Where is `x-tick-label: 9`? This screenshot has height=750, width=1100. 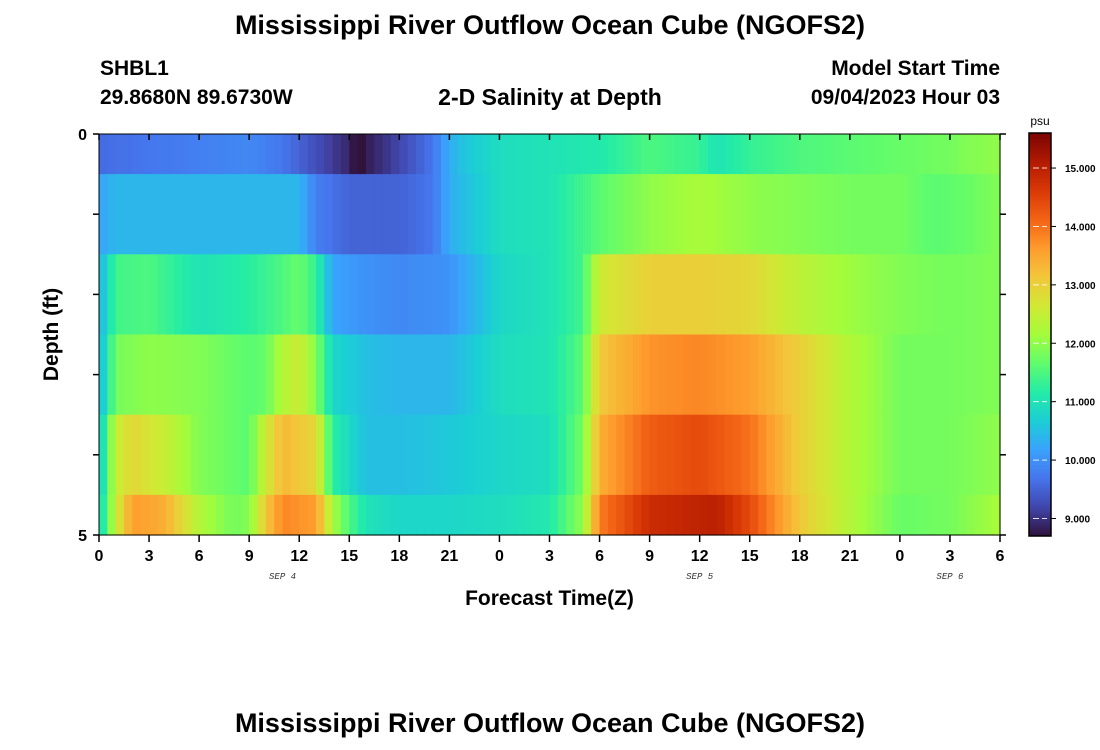
x-tick-label: 9 is located at coordinates (249, 556).